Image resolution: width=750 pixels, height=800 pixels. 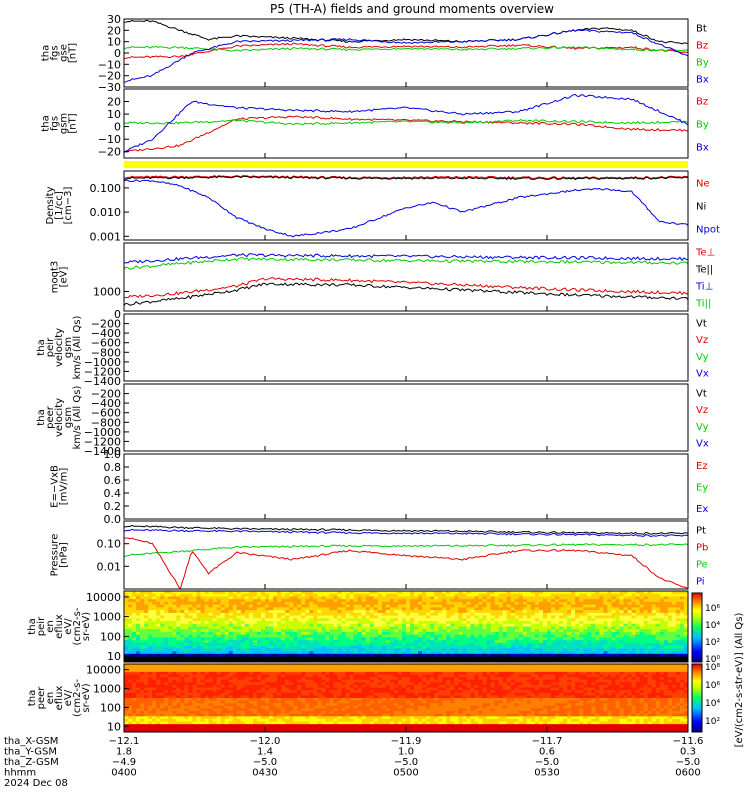 I want to click on series-Pi, so click(x=406, y=532).